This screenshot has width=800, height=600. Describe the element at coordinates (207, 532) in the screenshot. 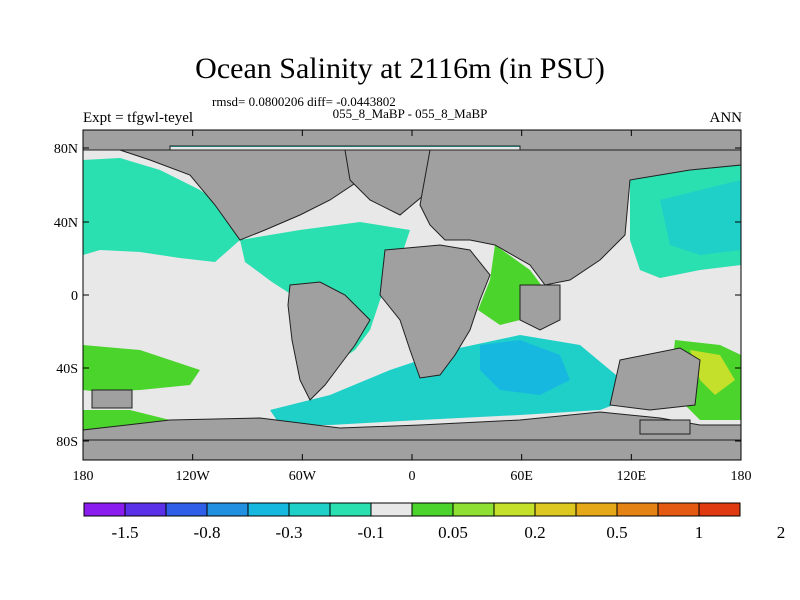

I see `colorbar-label: -0.8` at that location.